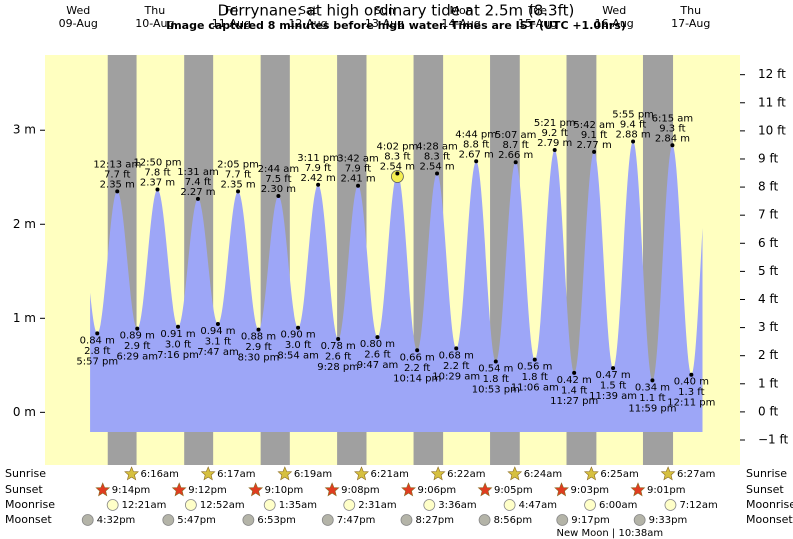  Describe the element at coordinates (297, 335) in the screenshot. I see `tide-label: 0.90 m` at that location.